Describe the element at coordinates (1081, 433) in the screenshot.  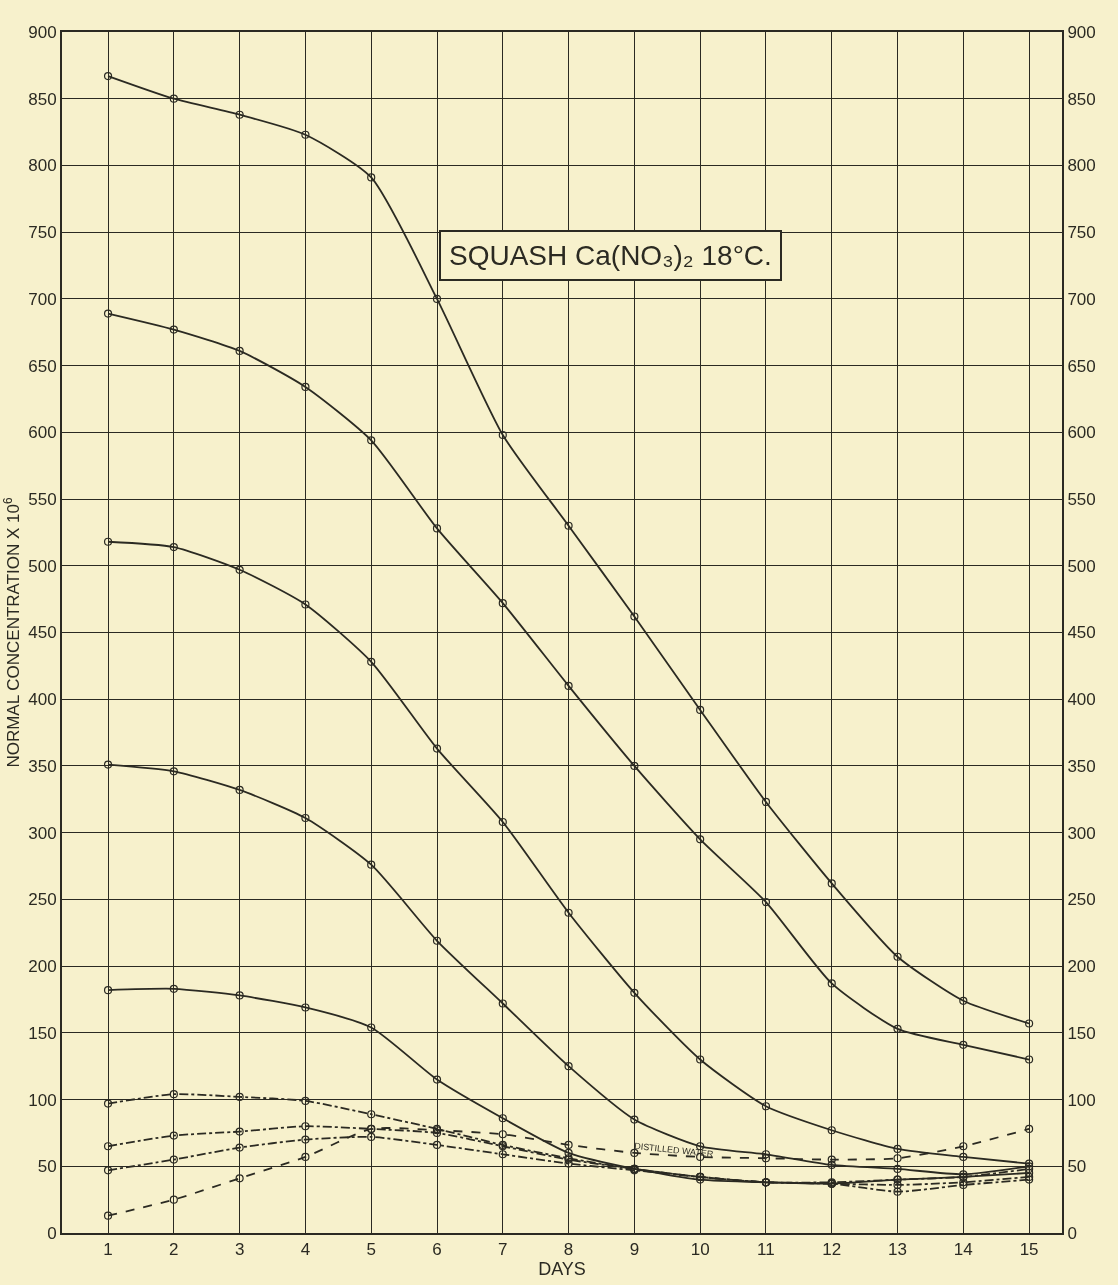
I see `y2-tick-label: 600` at that location.